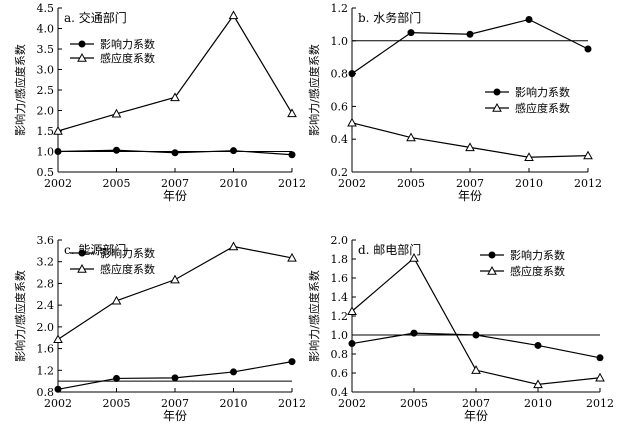  I want to click on y-tick-label: 4.0, so click(46, 29).